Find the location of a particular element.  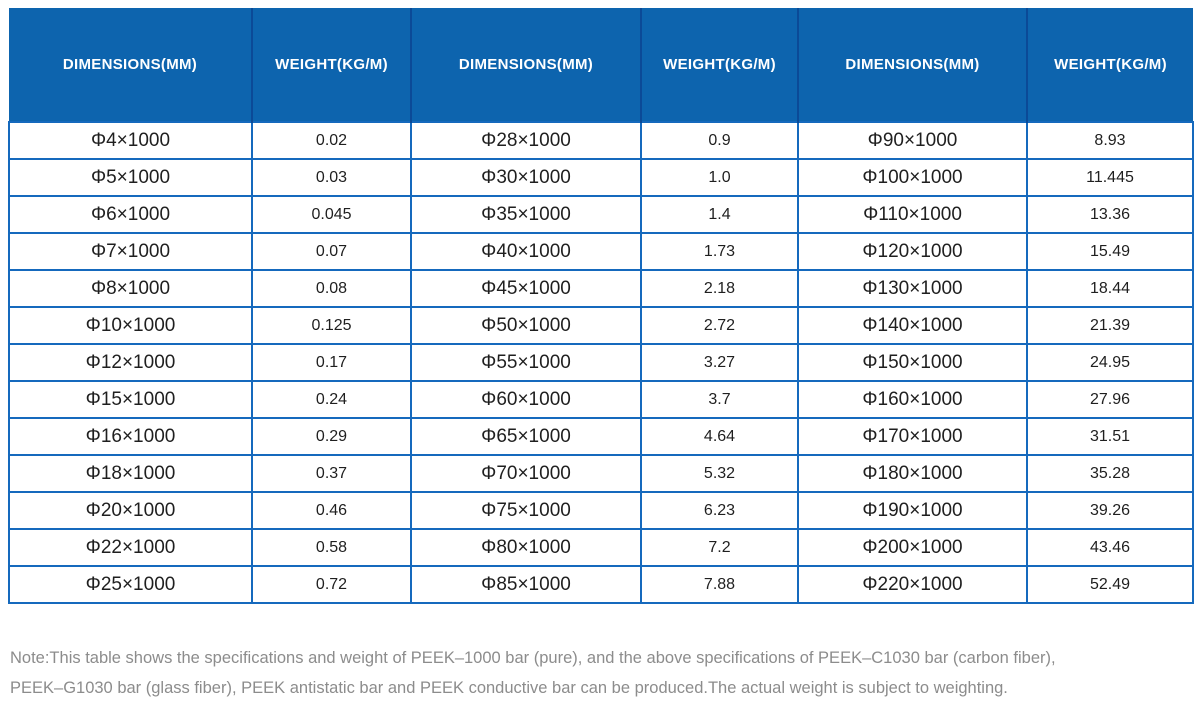

table-row: Φ5×1000 0.03 Φ30×1000 1.0 Φ100×1000 11.445 is located at coordinates (601, 177).